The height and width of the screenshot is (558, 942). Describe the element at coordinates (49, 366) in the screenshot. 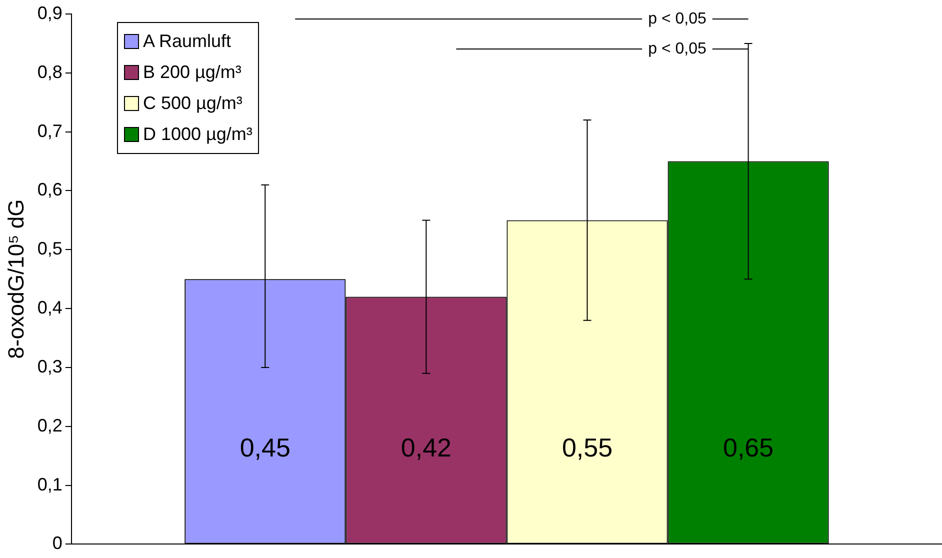

I see `y-tick-label: 0,3` at that location.